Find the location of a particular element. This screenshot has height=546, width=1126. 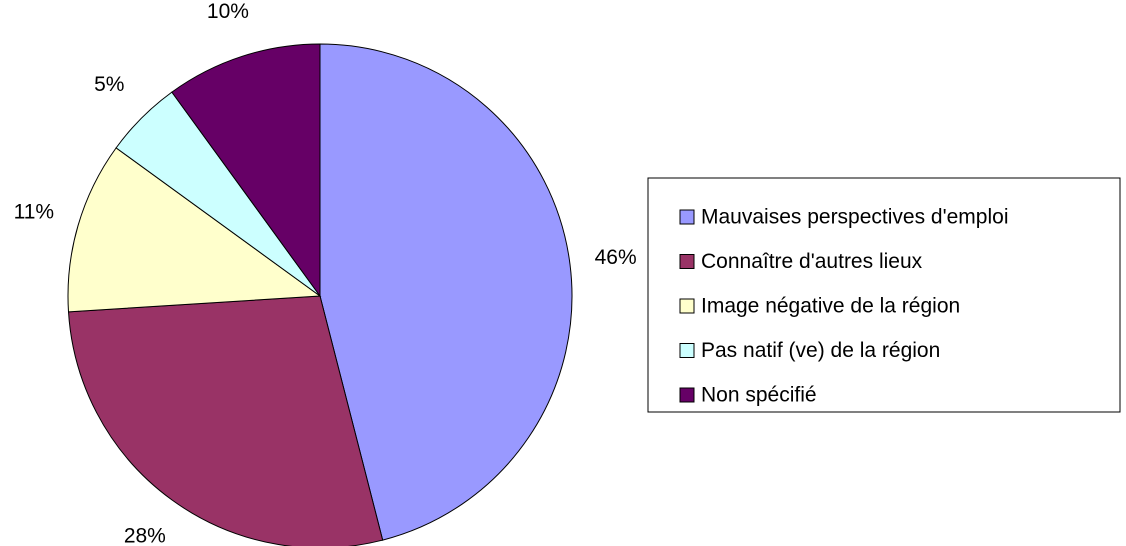

legend-label: Connaître d'autres lieux is located at coordinates (812, 261).